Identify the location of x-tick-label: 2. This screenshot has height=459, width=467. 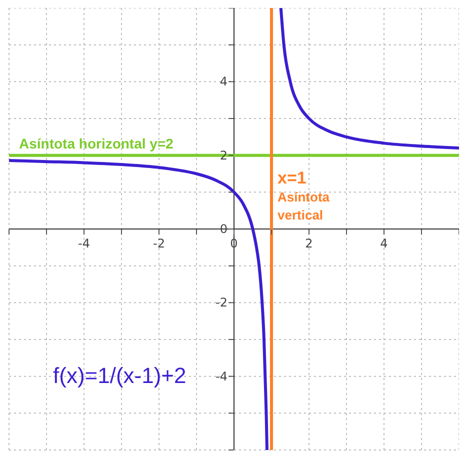
(309, 243).